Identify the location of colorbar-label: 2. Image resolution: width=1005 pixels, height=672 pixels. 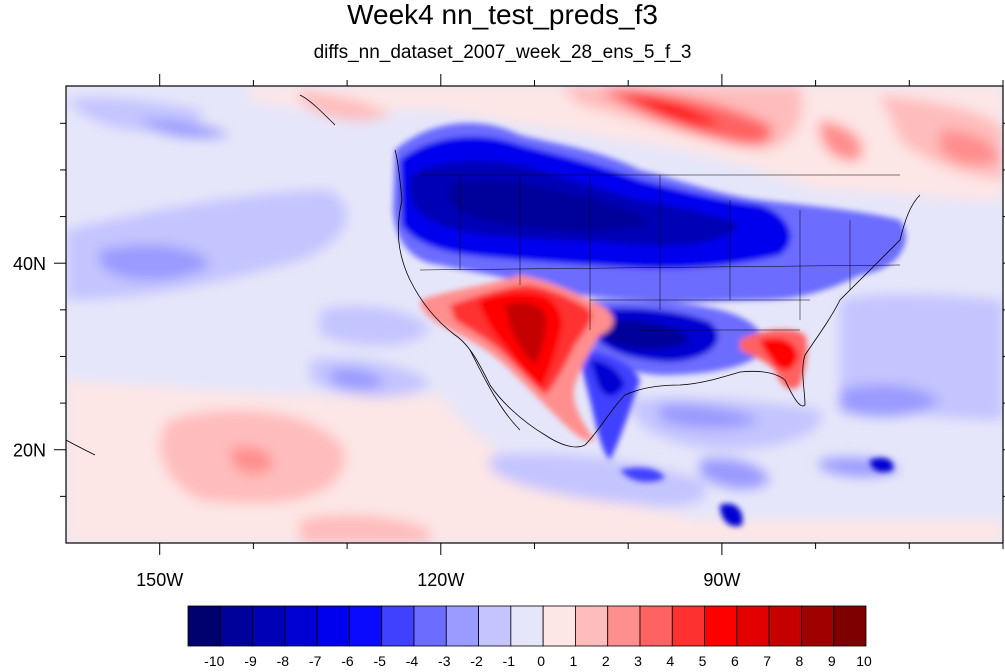
(606, 661).